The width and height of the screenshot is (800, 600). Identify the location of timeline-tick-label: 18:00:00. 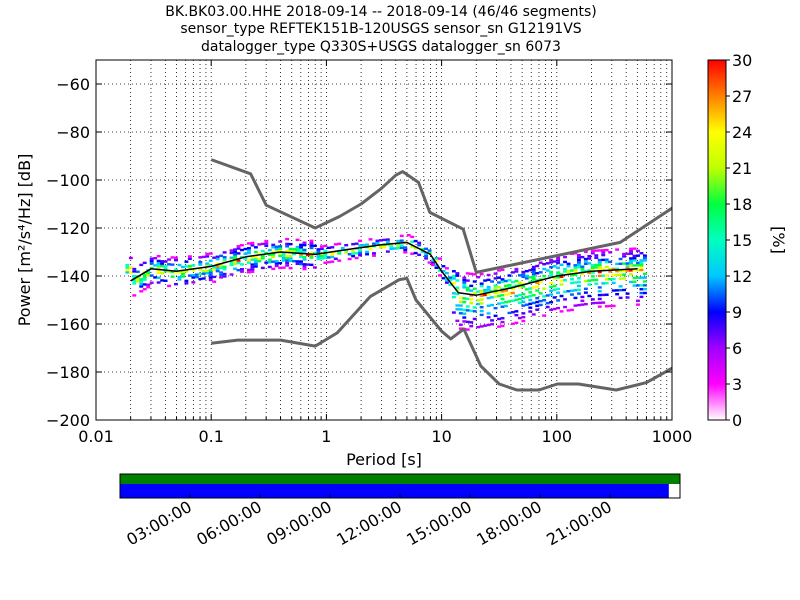
(509, 523).